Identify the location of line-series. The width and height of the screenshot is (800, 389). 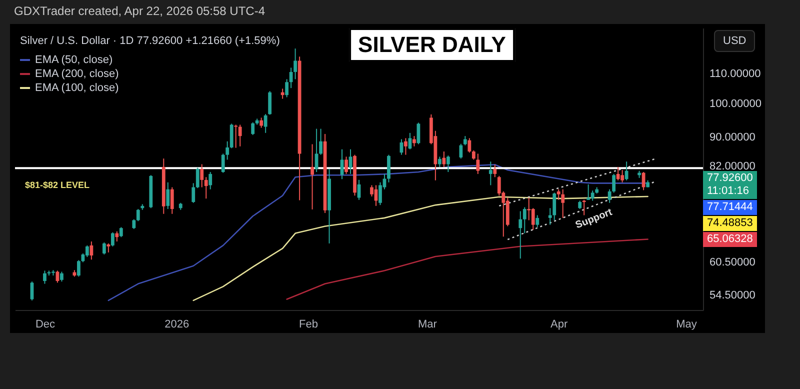
(467, 269).